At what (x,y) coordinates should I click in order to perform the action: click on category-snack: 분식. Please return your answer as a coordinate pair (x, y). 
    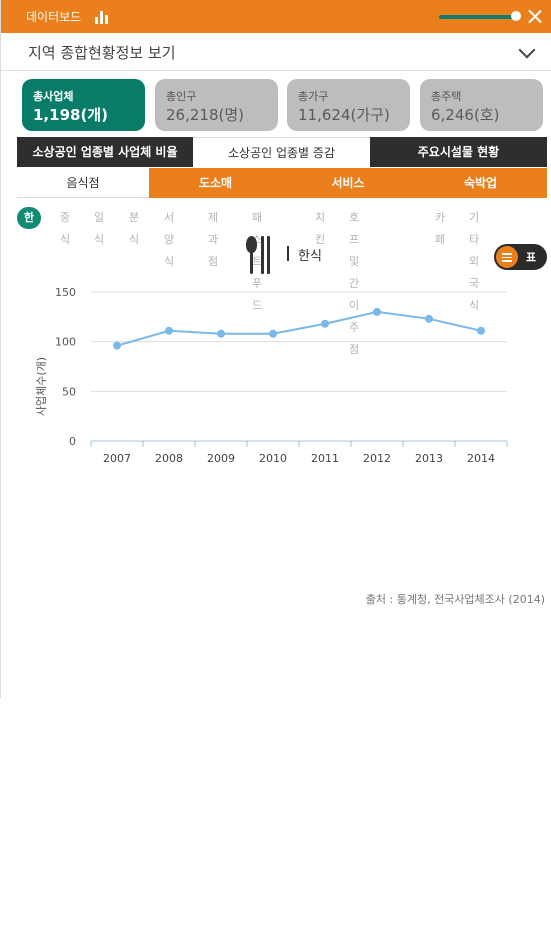
    Looking at the image, I should click on (134, 228).